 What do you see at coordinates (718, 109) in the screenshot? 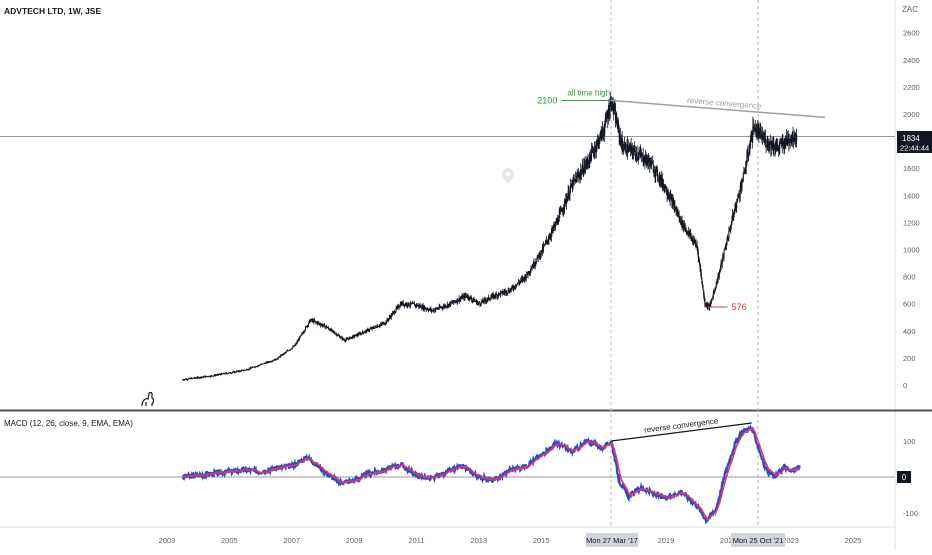
I see `price-trendline` at bounding box center [718, 109].